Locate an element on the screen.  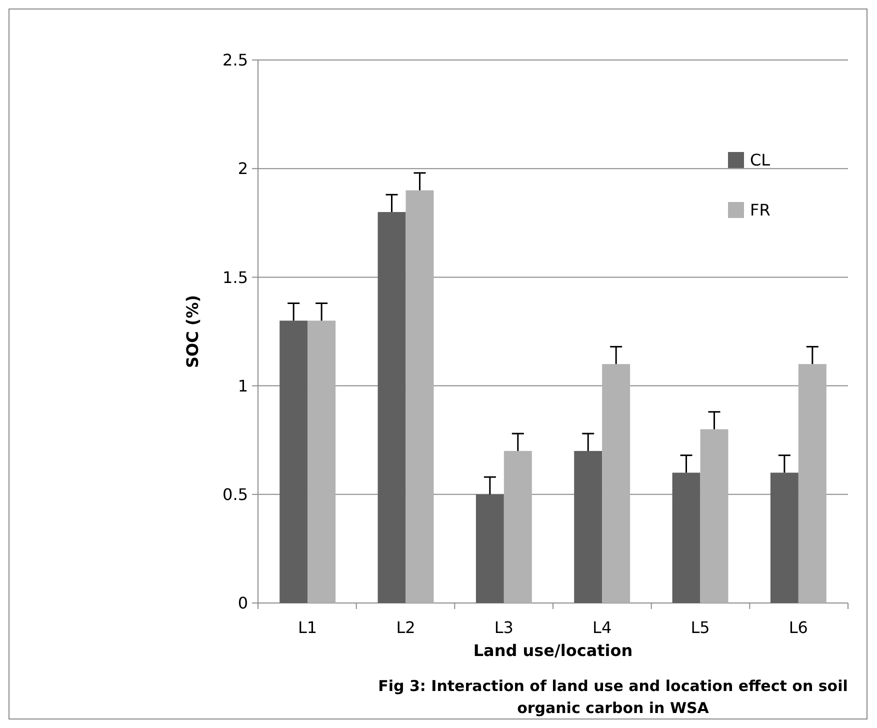
legend-label: CL is located at coordinates (760, 160).